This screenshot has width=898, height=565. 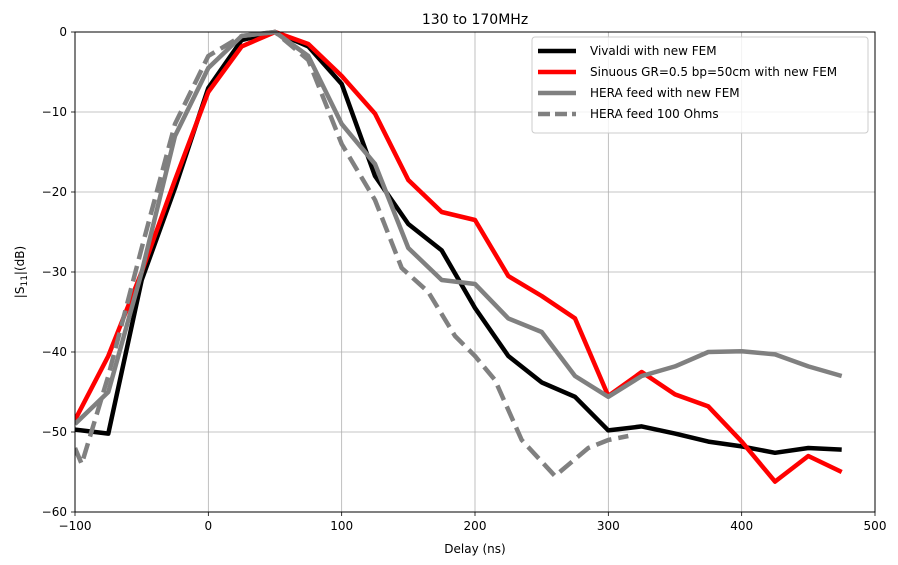 I want to click on y-tick-label: −30, so click(x=54, y=272).